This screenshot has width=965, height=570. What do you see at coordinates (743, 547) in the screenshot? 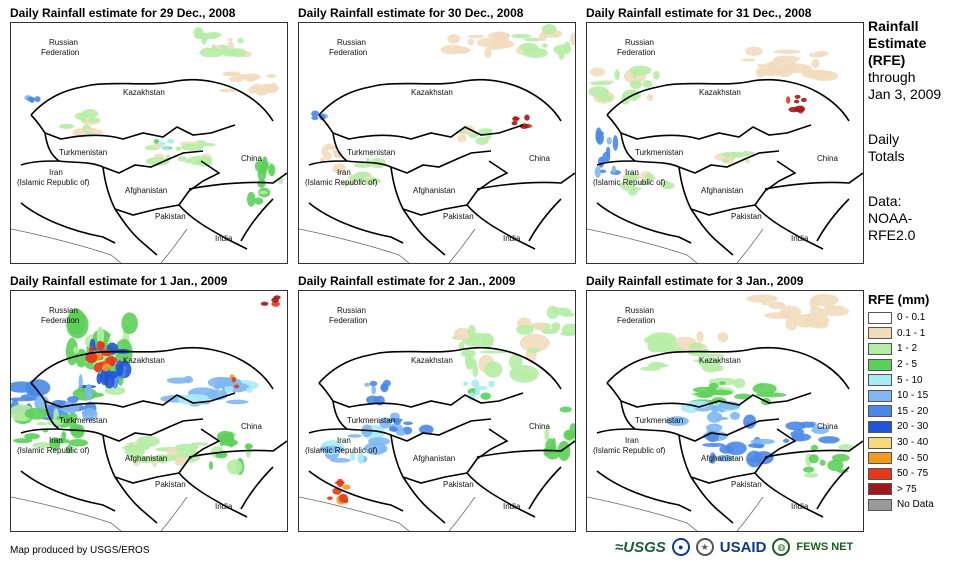
I see `usaid-logo: USAID` at bounding box center [743, 547].